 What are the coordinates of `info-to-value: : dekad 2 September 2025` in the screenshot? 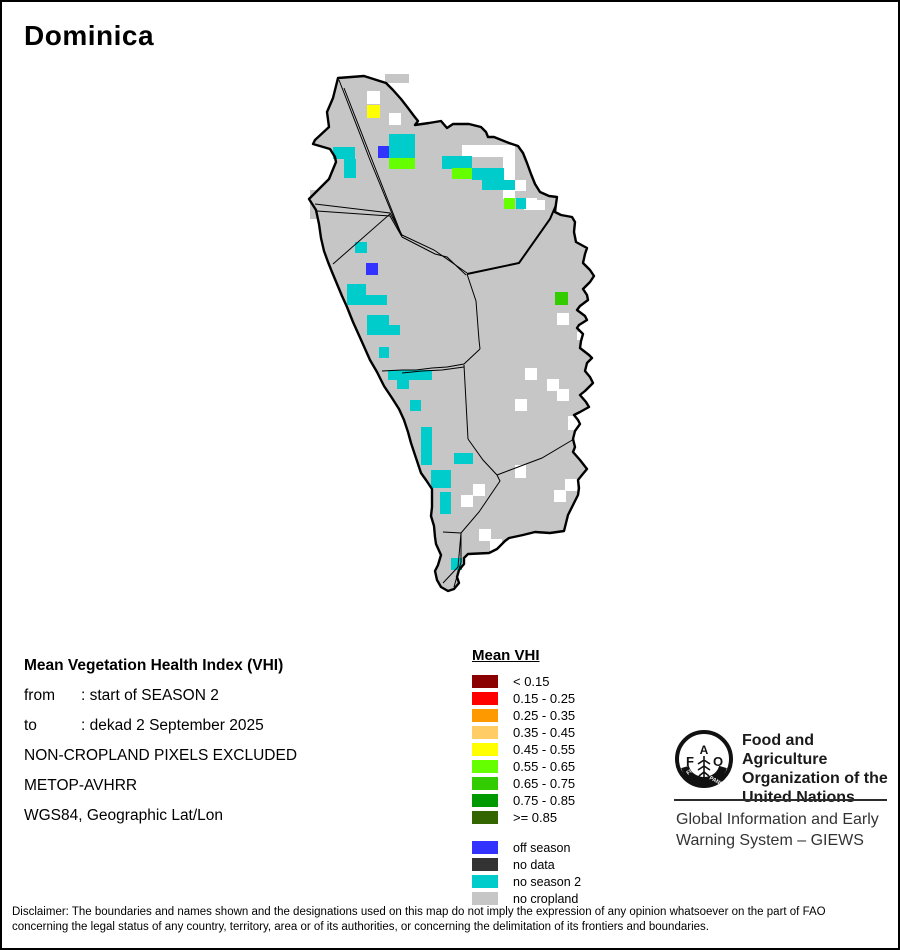 It's located at (172, 725).